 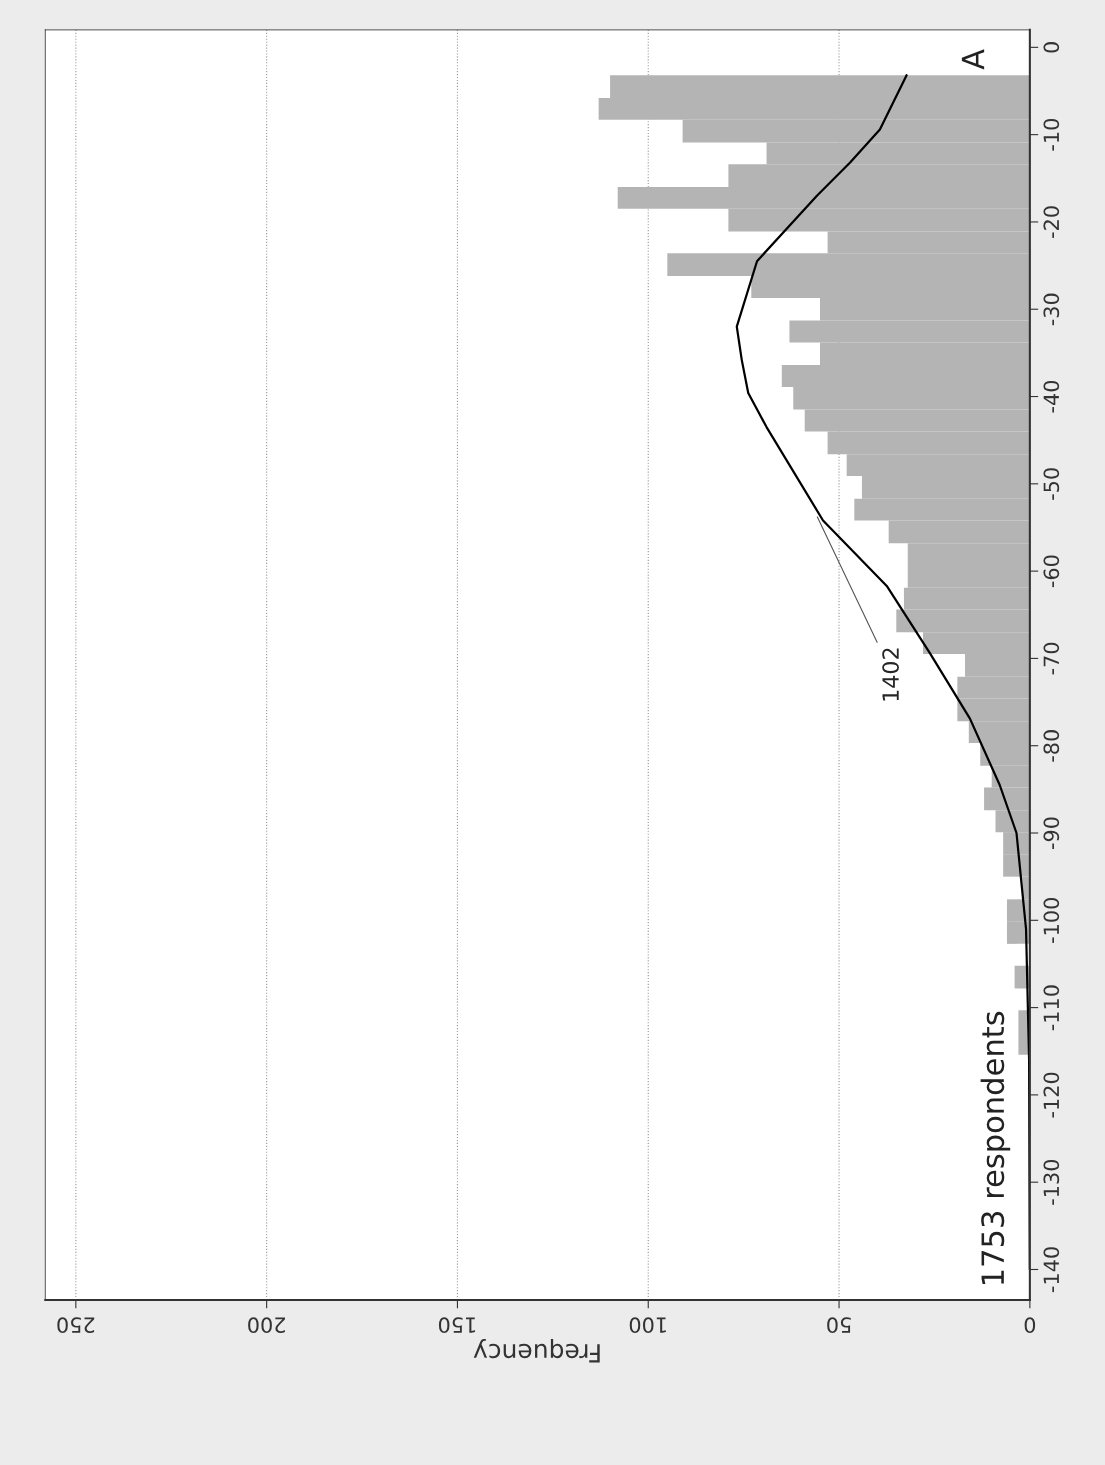 I want to click on x-axis-title: Frequency, so click(x=536, y=1350).